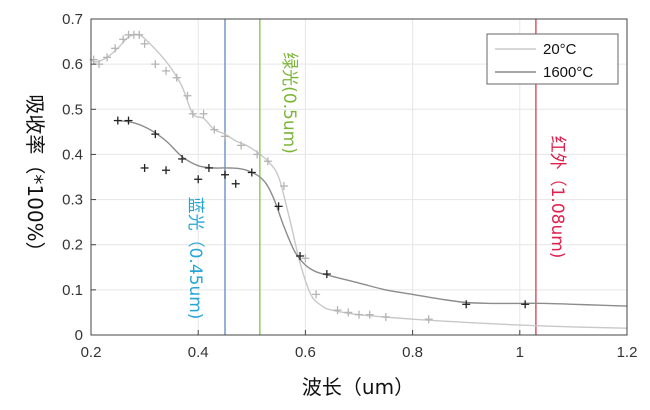  What do you see at coordinates (560, 49) in the screenshot?
I see `legend-label-20c: 20°C` at bounding box center [560, 49].